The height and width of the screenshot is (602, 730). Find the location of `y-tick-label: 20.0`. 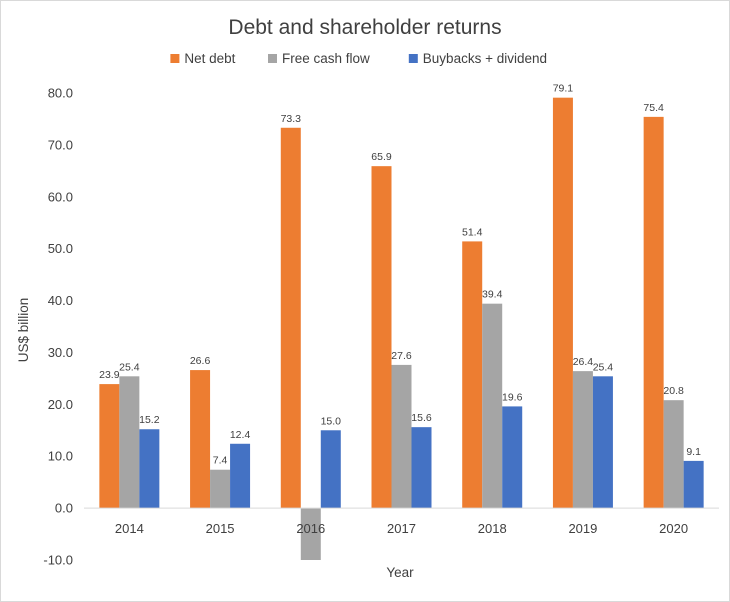

y-tick-label: 20.0 is located at coordinates (60, 404).